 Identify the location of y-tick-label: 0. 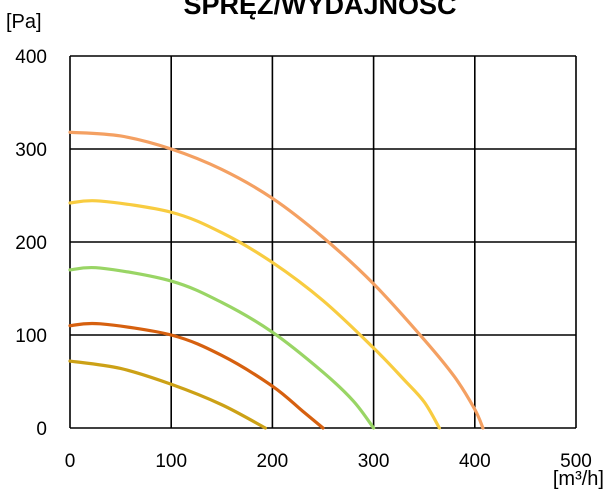
(41, 429).